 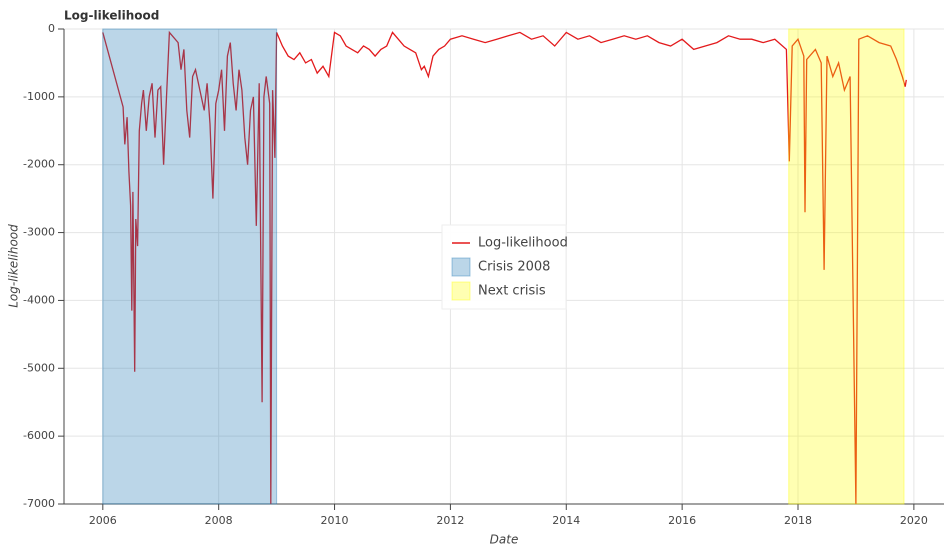 What do you see at coordinates (450, 520) in the screenshot?
I see `x-tick-label: 2012` at bounding box center [450, 520].